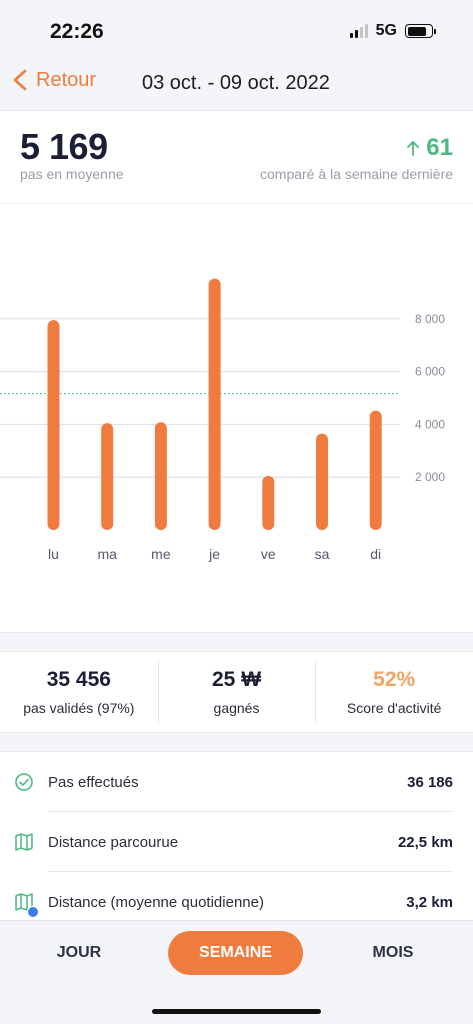 This screenshot has height=1024, width=473. Describe the element at coordinates (430, 424) in the screenshot. I see `y-tick-label: 4 000` at that location.